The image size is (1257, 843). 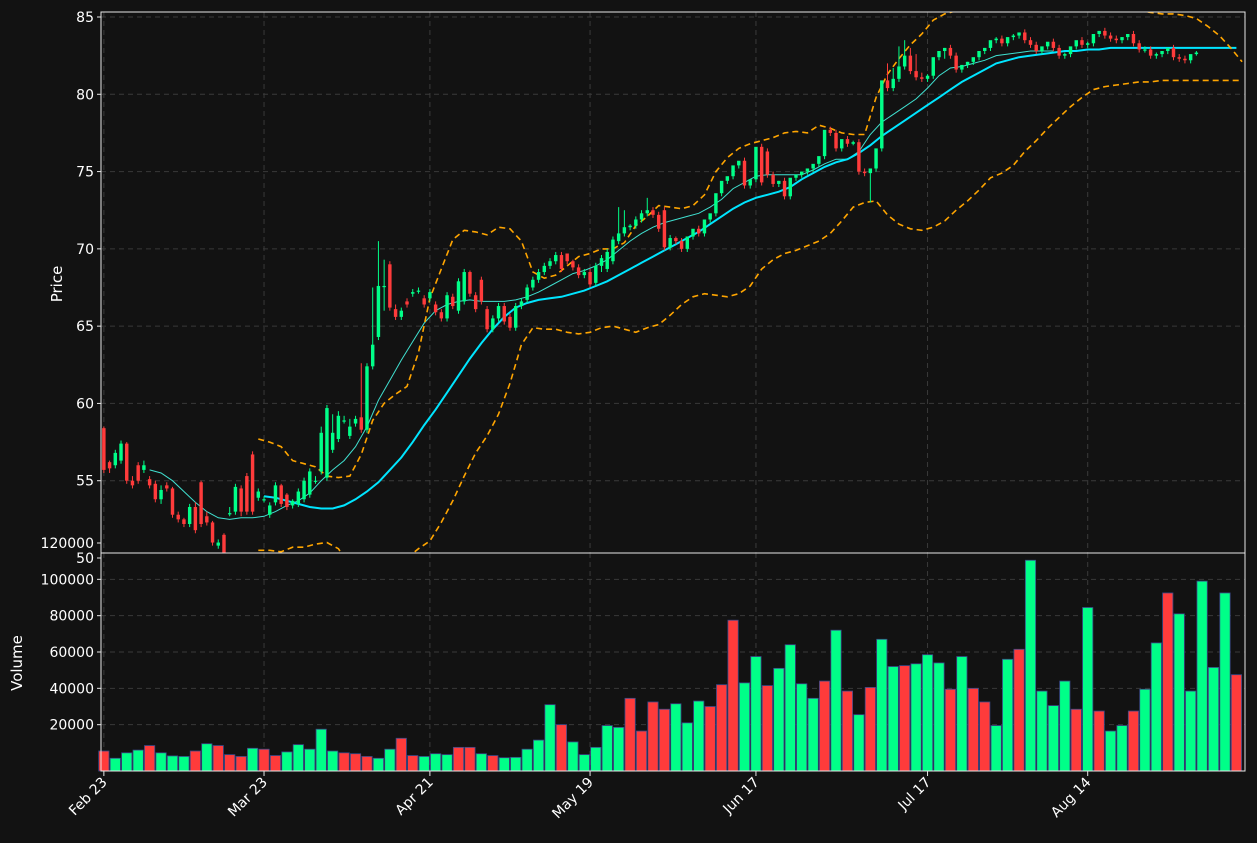 I want to click on volume-y-tick-labels: 20000 40000 60000 80000 100000 120000, so click(x=71, y=635).